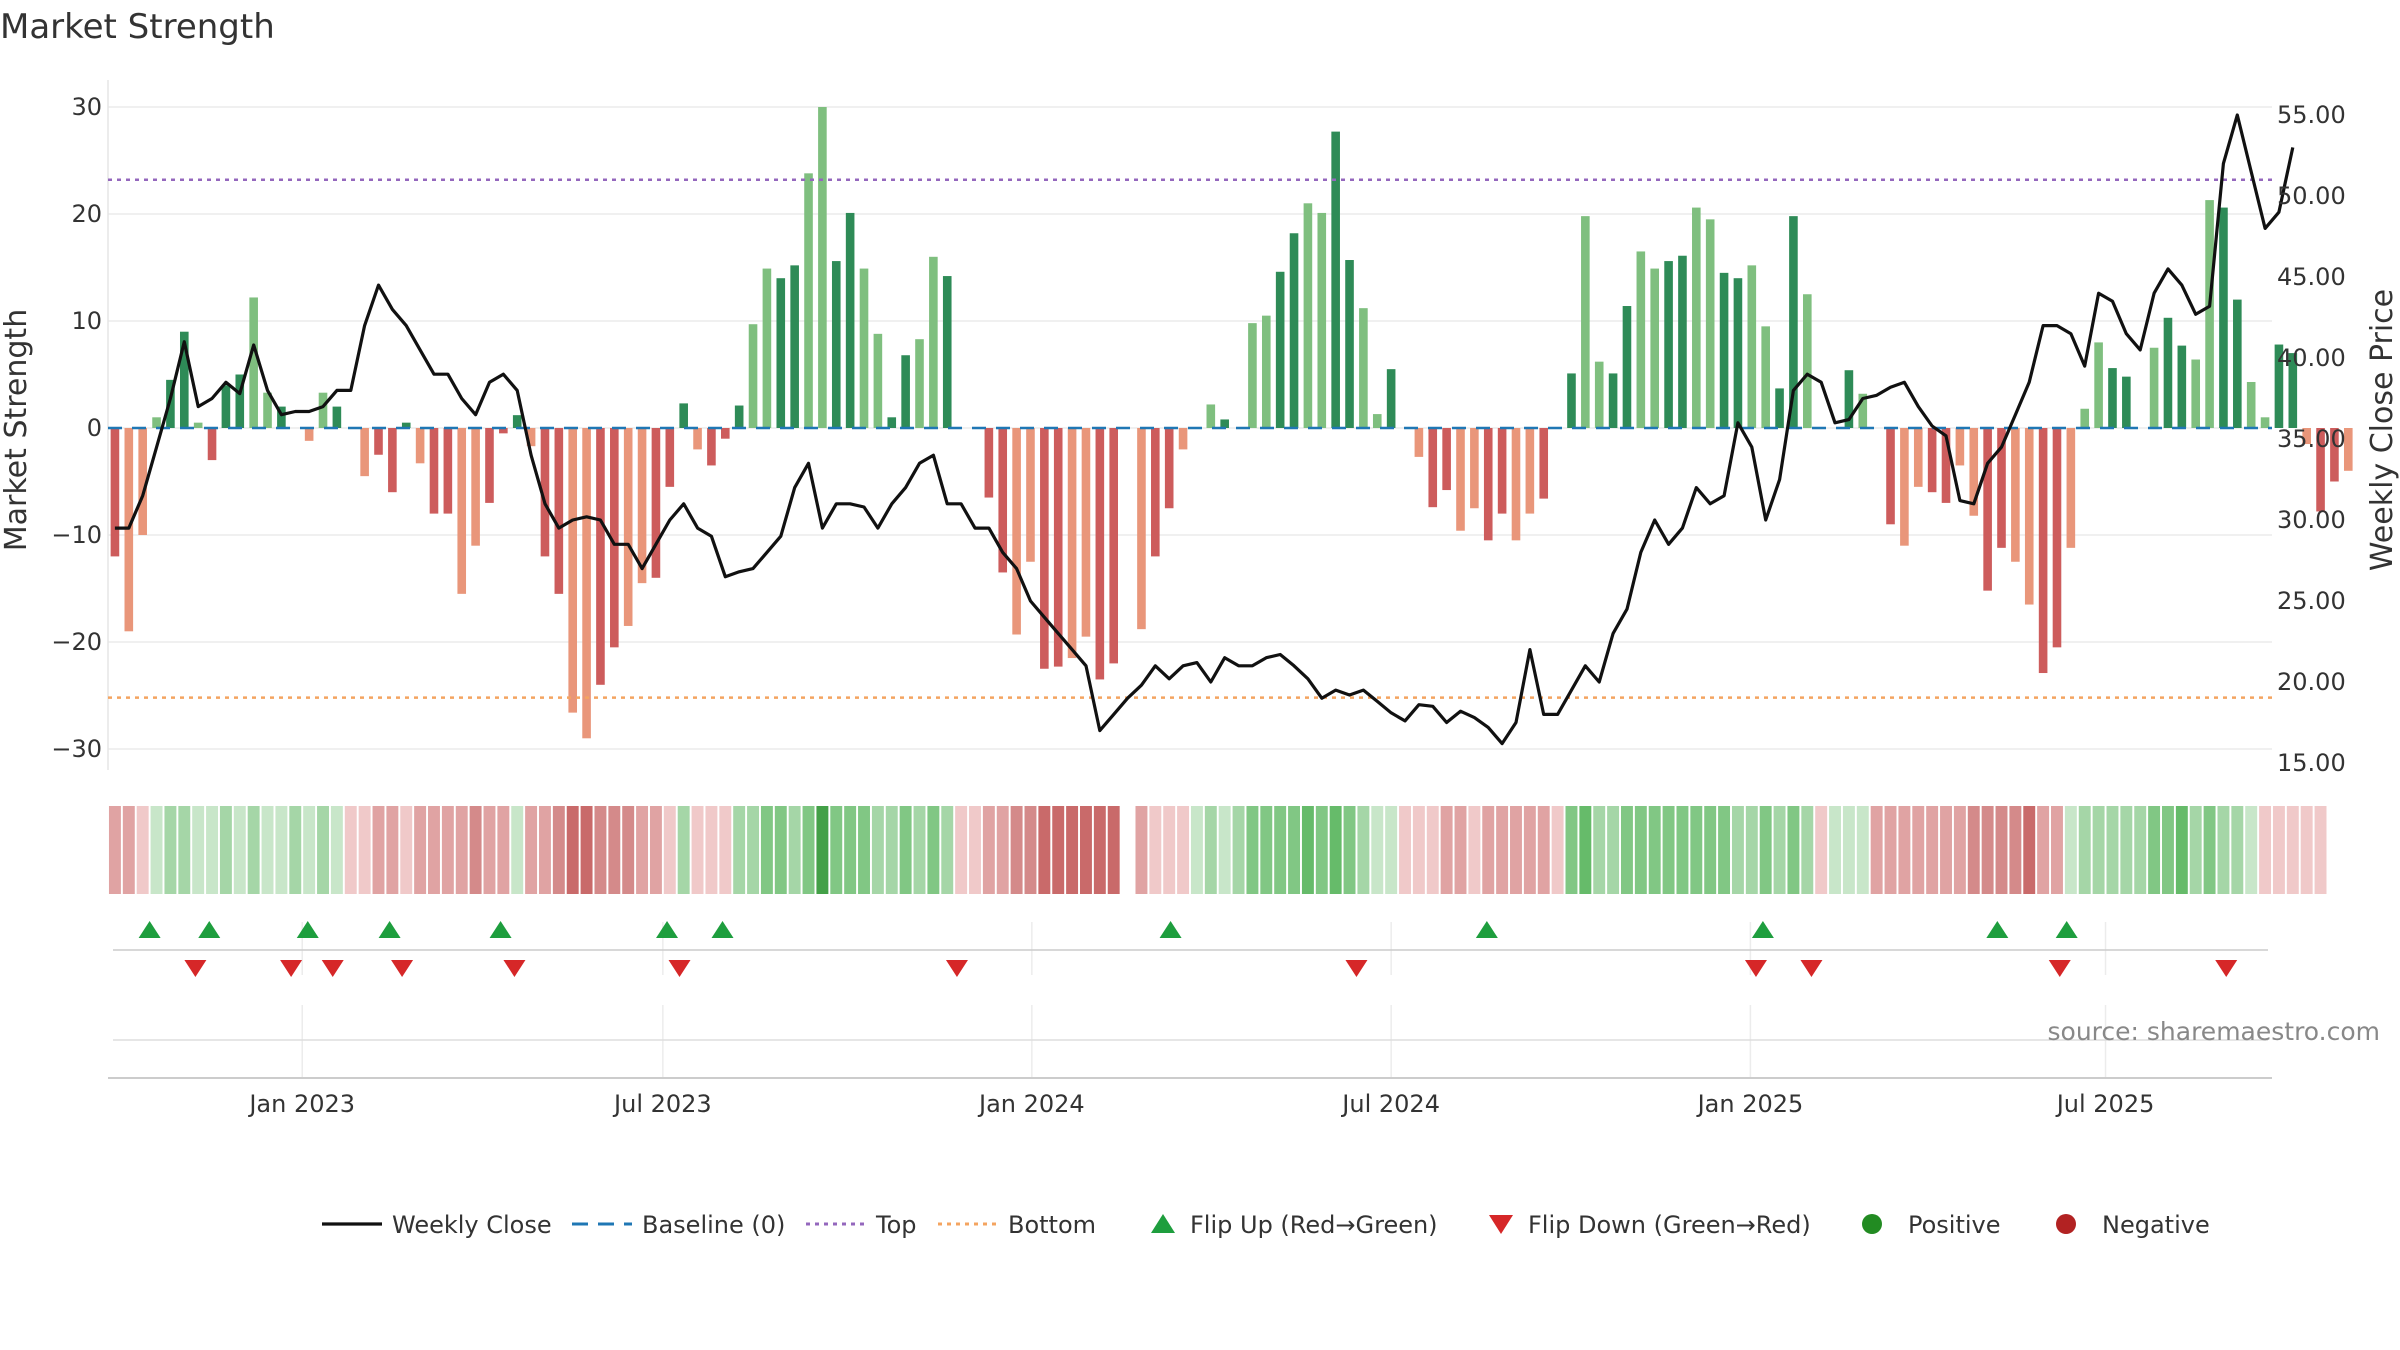  I want to click on right-tick-label: 15.00, so click(2311, 763).